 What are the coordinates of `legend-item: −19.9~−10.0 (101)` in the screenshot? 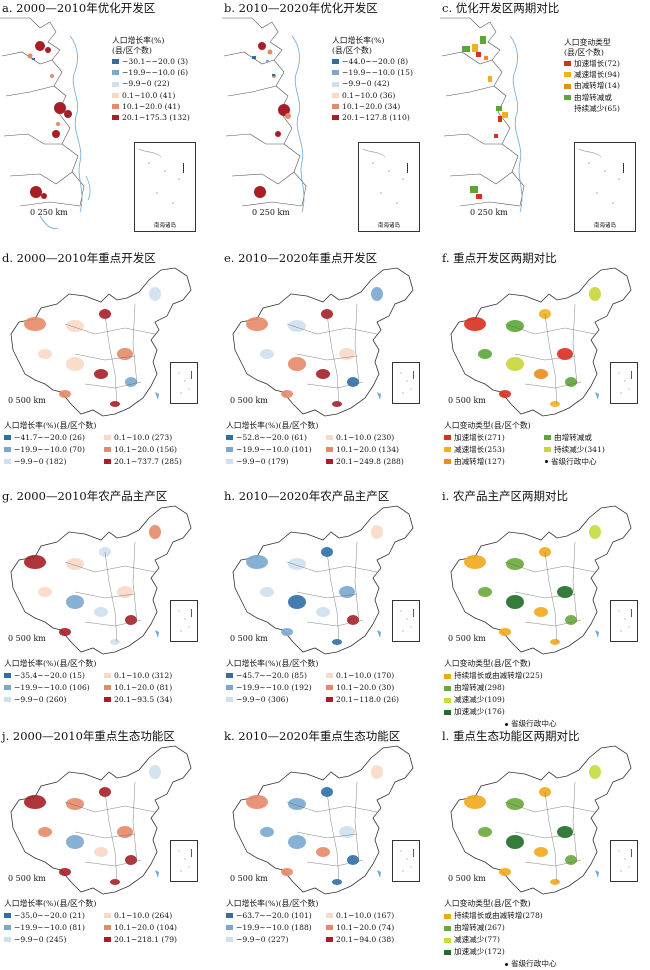 It's located at (274, 449).